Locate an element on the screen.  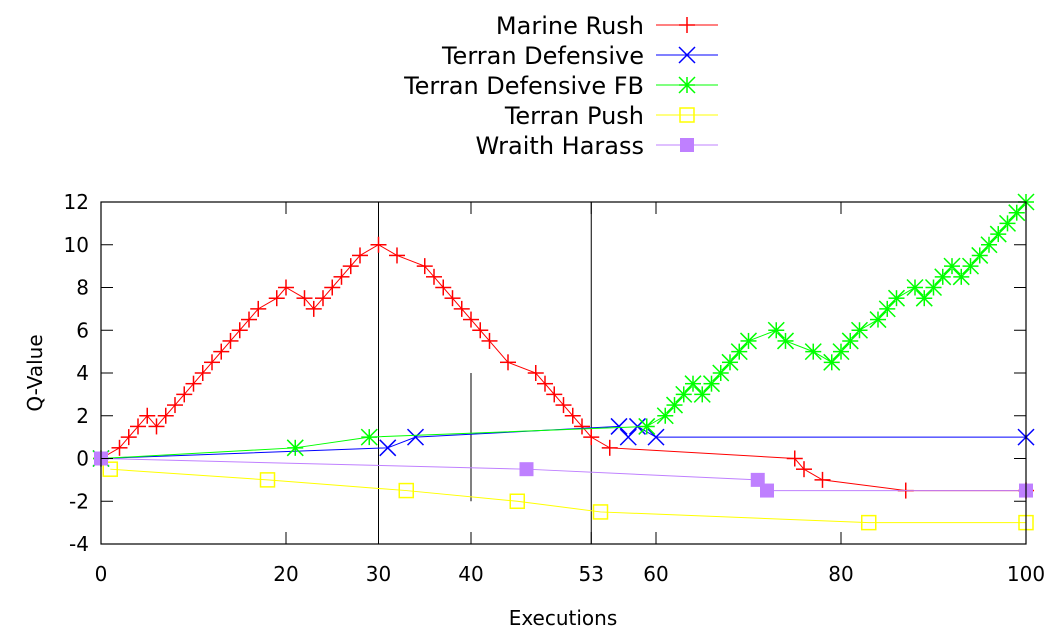
y-tick-label: -4 is located at coordinates (79, 544).